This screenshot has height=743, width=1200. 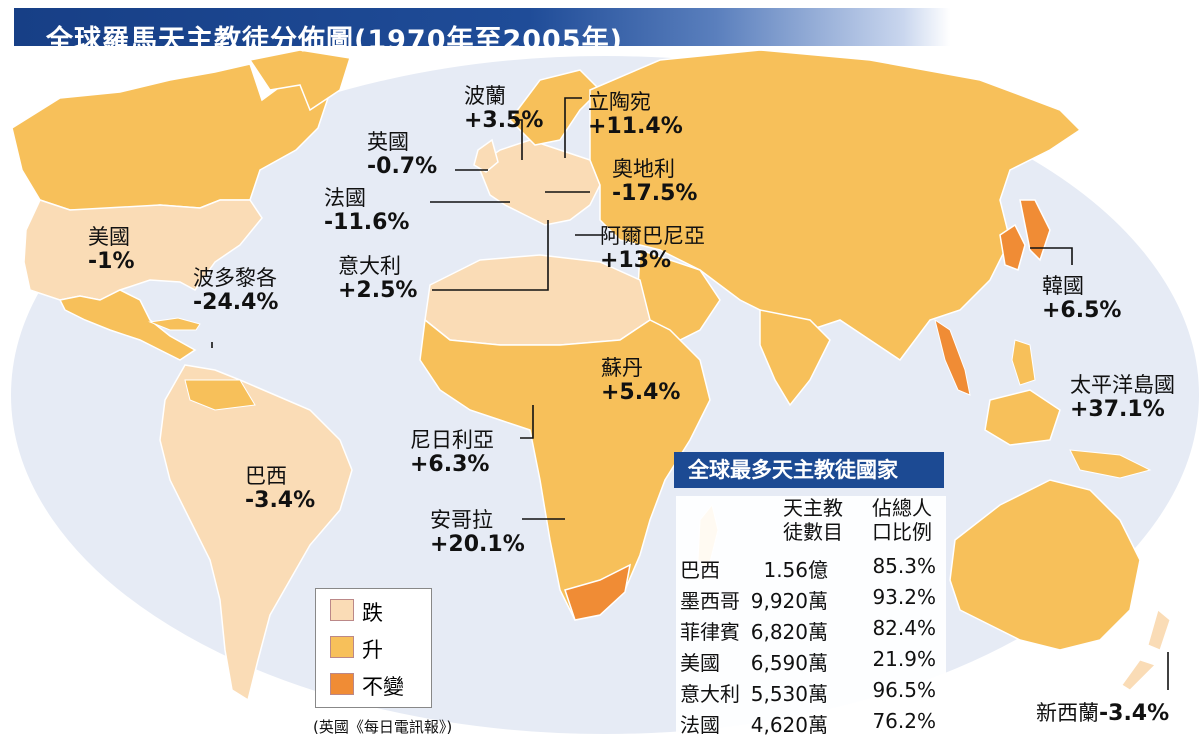 I want to click on column-header-ratio: 佔總人 口比例, so click(x=902, y=520).